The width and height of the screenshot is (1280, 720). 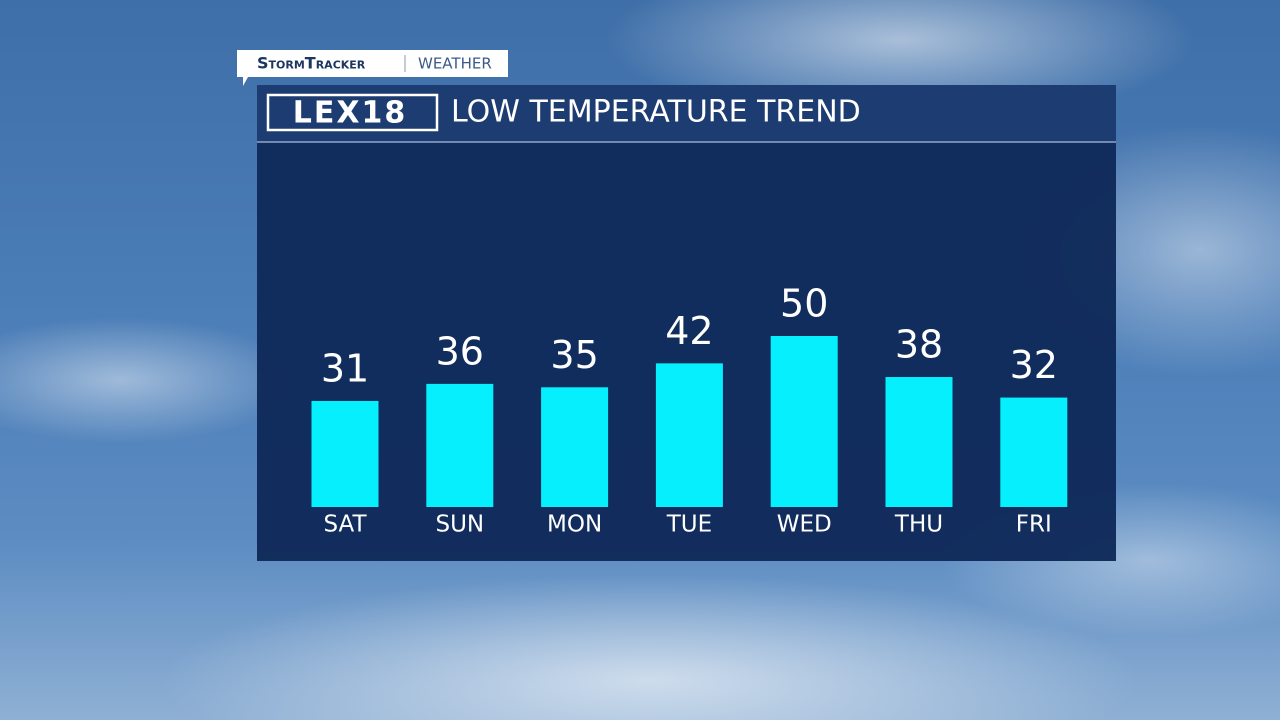 What do you see at coordinates (918, 525) in the screenshot?
I see `x-tick-label: THU` at bounding box center [918, 525].